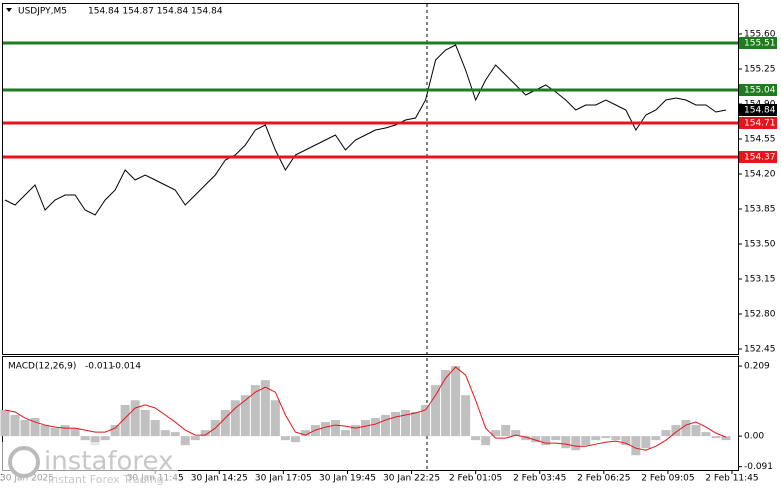  Describe the element at coordinates (760, 315) in the screenshot. I see `y-tick-label: 152.80` at that location.